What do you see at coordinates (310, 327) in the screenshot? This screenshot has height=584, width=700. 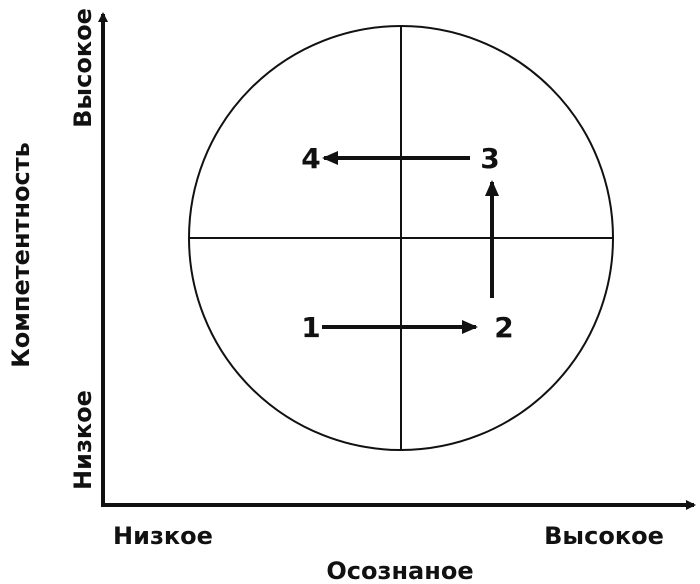 I see `stage-label: 1` at bounding box center [310, 327].